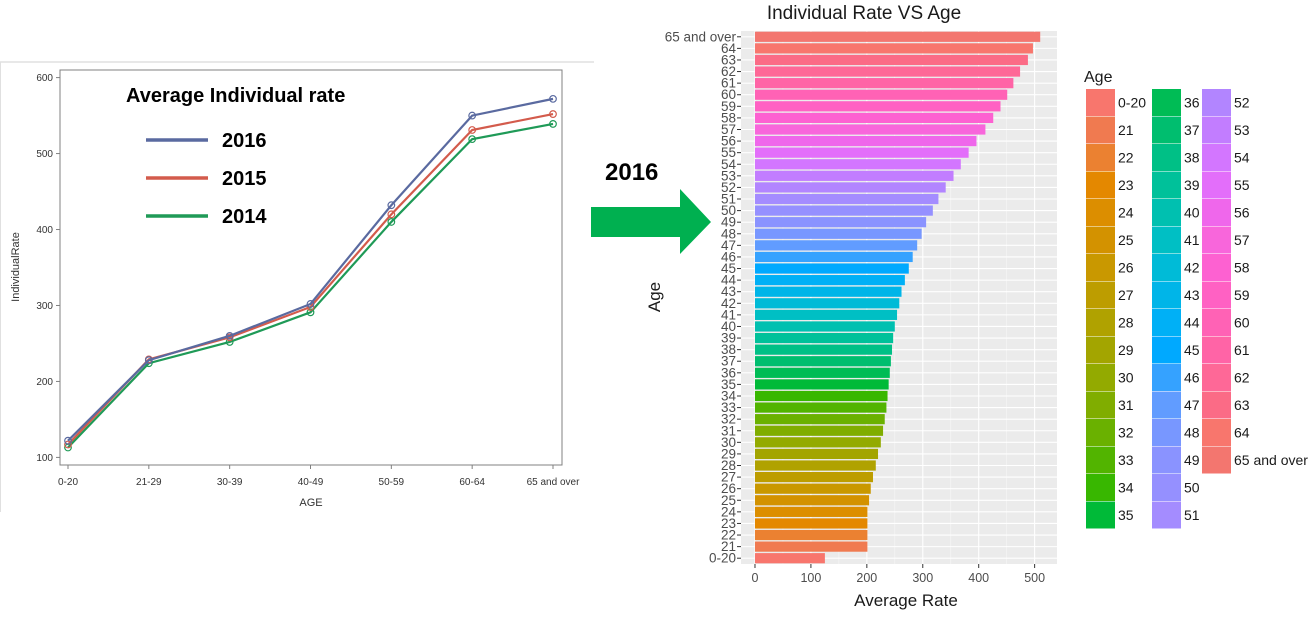 The height and width of the screenshot is (617, 1312). I want to click on legend-label-age: 44, so click(1192, 323).